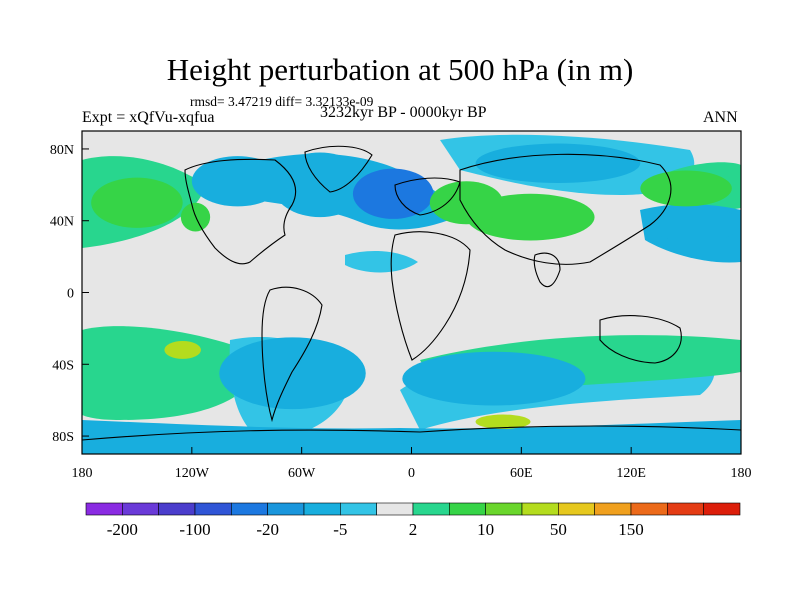  What do you see at coordinates (302, 473) in the screenshot?
I see `x-tick-label-2: 60W` at bounding box center [302, 473].